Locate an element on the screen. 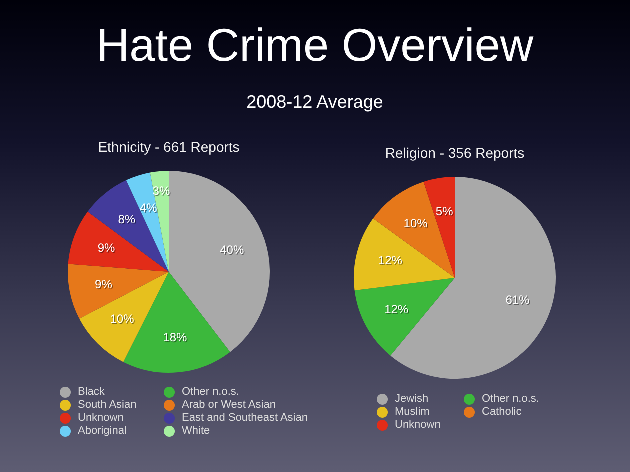 This screenshot has height=472, width=630. legend-label: White is located at coordinates (196, 431).